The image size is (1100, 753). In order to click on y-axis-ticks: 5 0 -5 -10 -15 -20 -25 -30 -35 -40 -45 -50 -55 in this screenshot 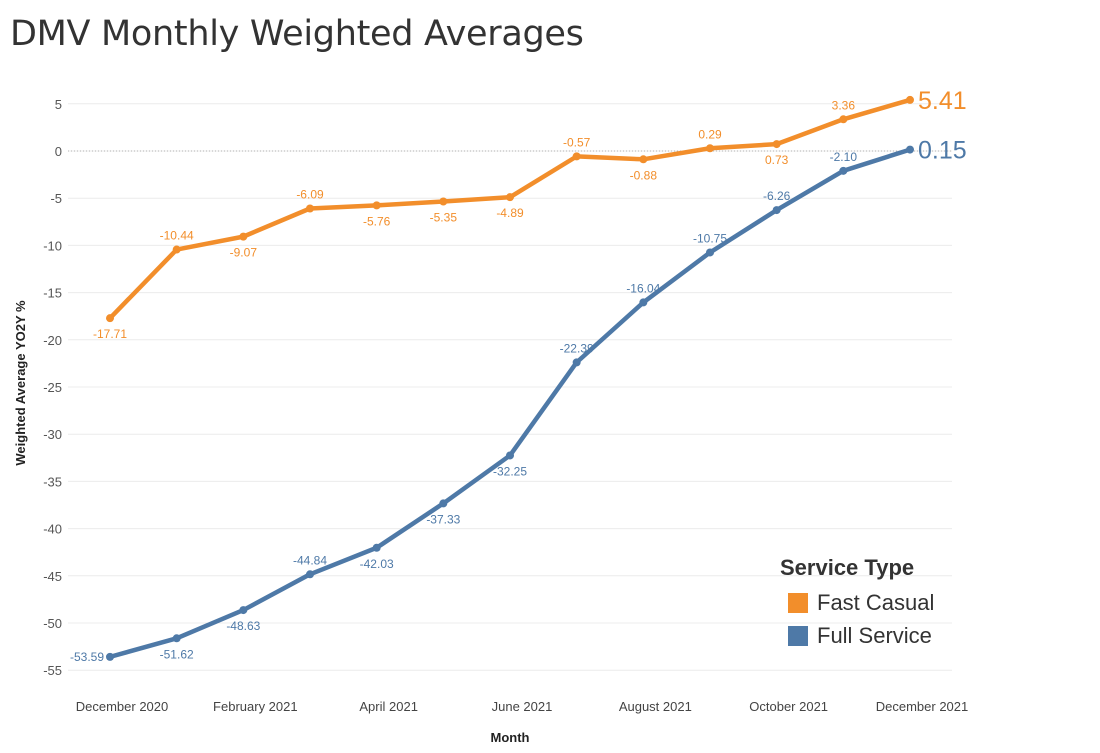, I will do `click(52, 387)`.